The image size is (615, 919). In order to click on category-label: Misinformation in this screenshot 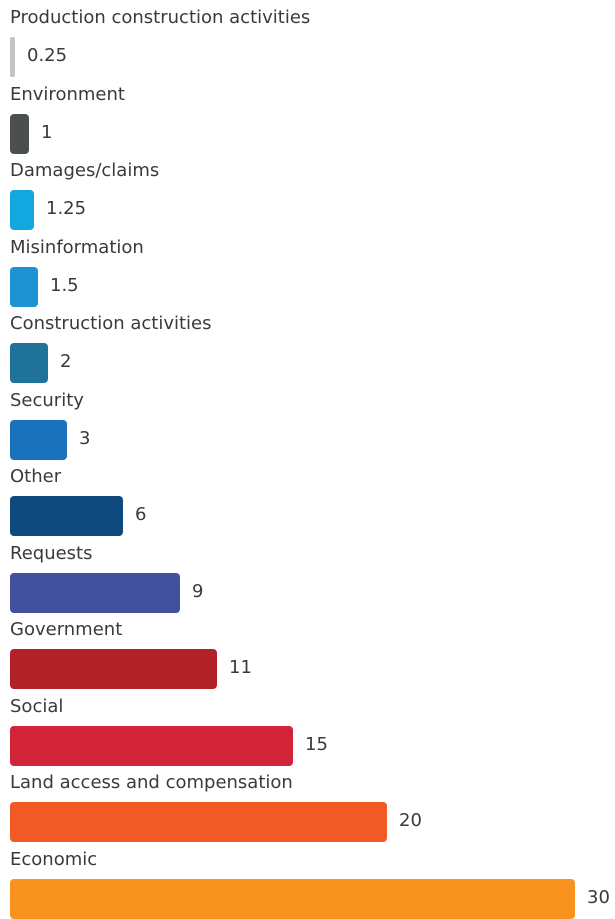, I will do `click(77, 247)`.